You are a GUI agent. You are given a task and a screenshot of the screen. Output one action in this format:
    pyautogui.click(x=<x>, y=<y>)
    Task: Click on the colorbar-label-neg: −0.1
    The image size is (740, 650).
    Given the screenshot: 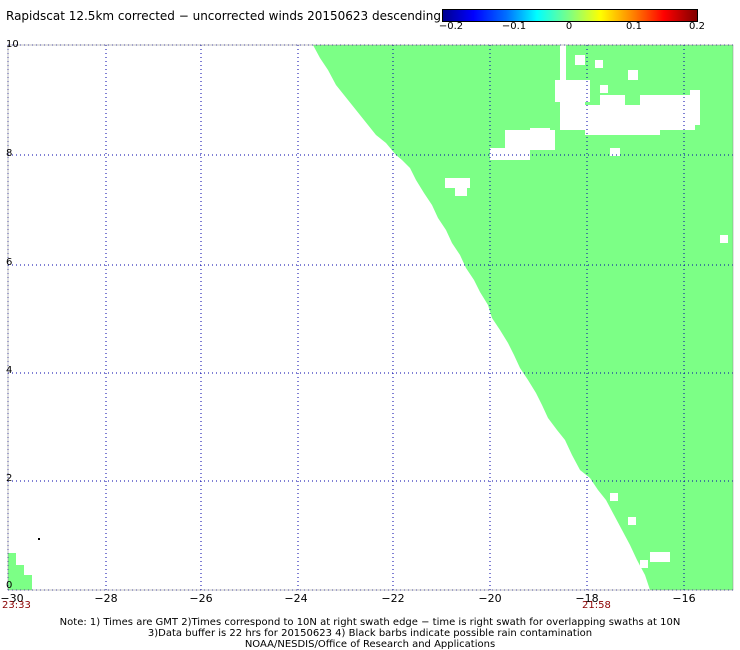 What is the action you would take?
    pyautogui.click(x=514, y=26)
    